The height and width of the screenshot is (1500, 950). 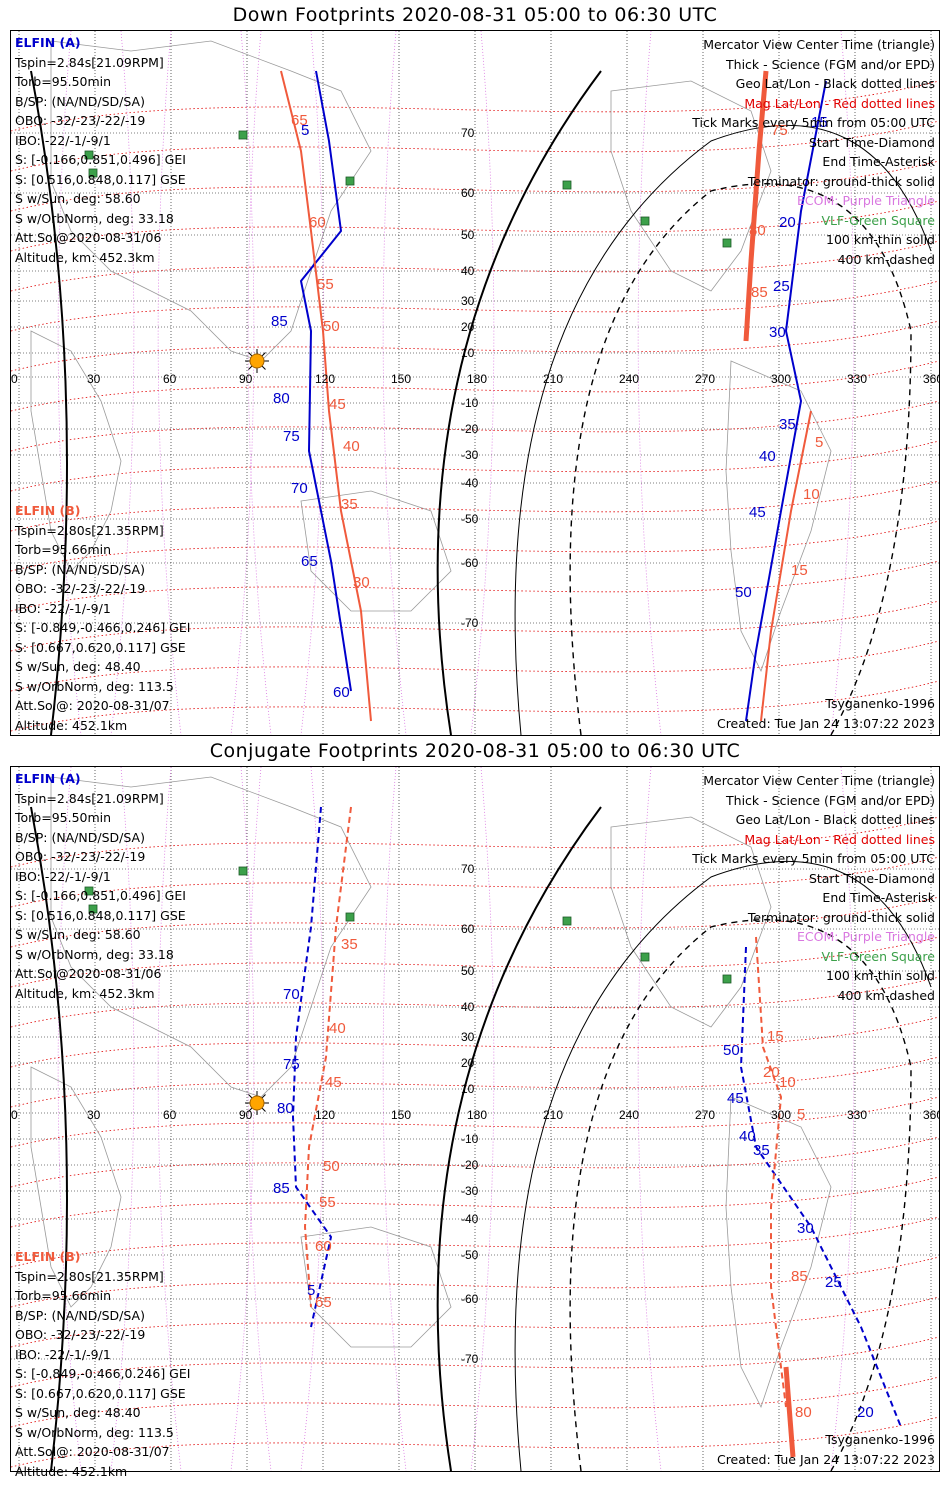 What do you see at coordinates (71, 1471) in the screenshot?
I see `elfin-b-line: Altitude: 452.1km` at bounding box center [71, 1471].